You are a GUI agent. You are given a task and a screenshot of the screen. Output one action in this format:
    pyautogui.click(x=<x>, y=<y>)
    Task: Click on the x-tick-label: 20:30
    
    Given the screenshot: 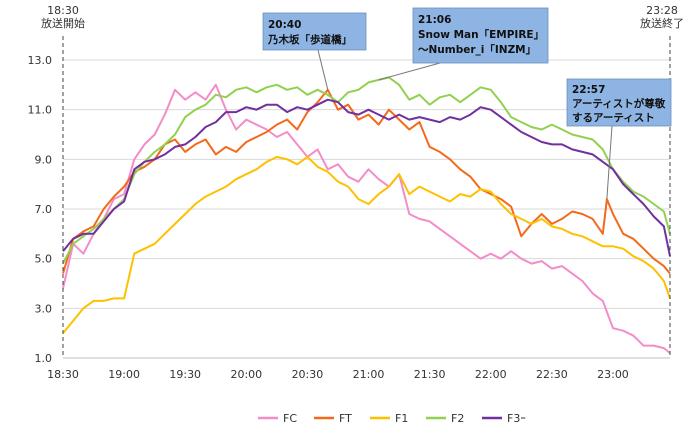 What is the action you would take?
    pyautogui.click(x=308, y=374)
    